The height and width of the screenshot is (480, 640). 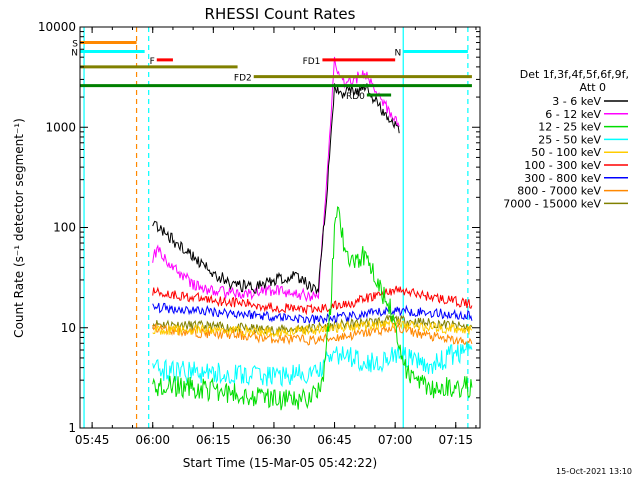 What do you see at coordinates (395, 440) in the screenshot?
I see `x-tick-label-5: 07:00` at bounding box center [395, 440].